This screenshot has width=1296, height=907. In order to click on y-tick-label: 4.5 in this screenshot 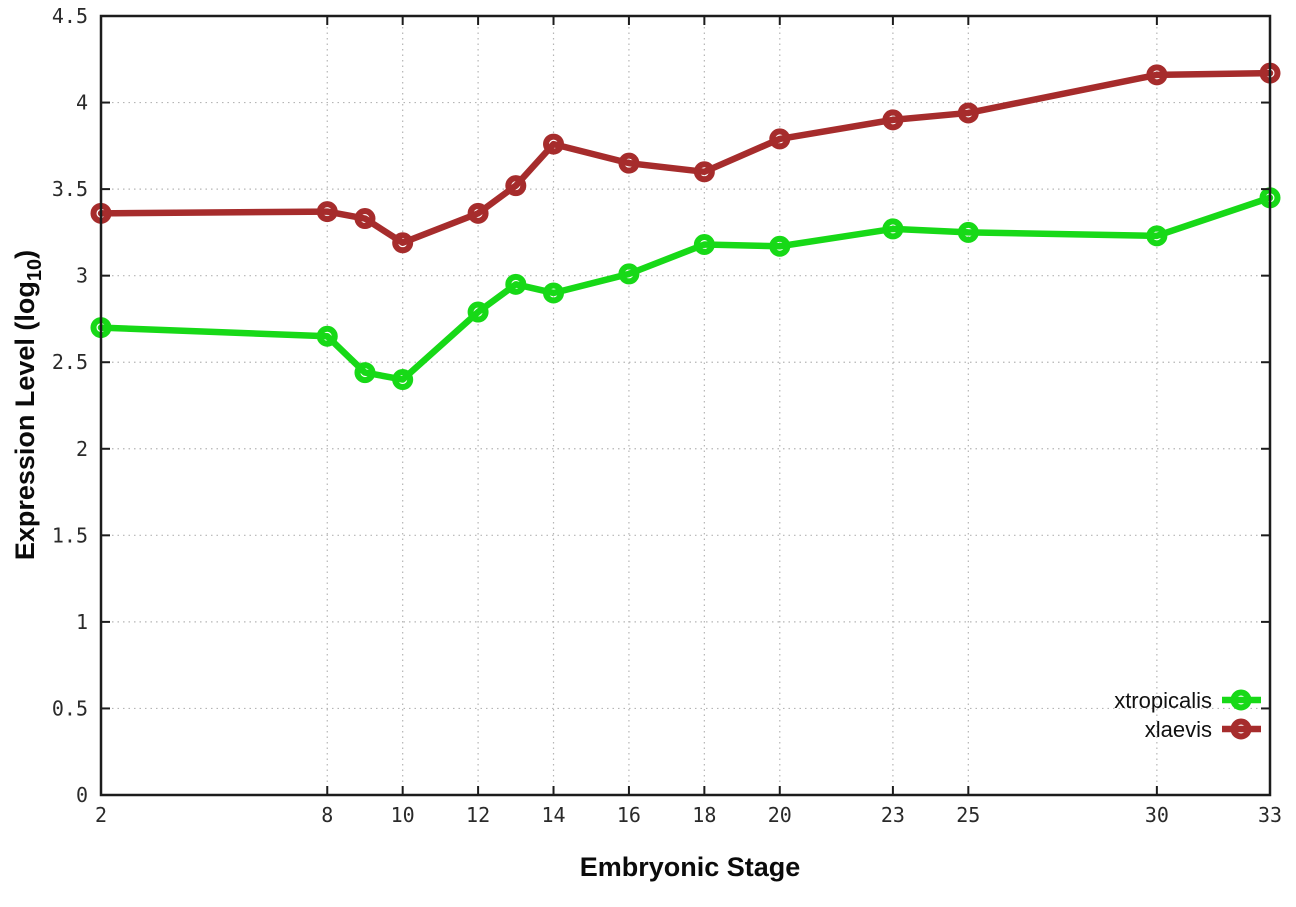, I will do `click(70, 16)`.